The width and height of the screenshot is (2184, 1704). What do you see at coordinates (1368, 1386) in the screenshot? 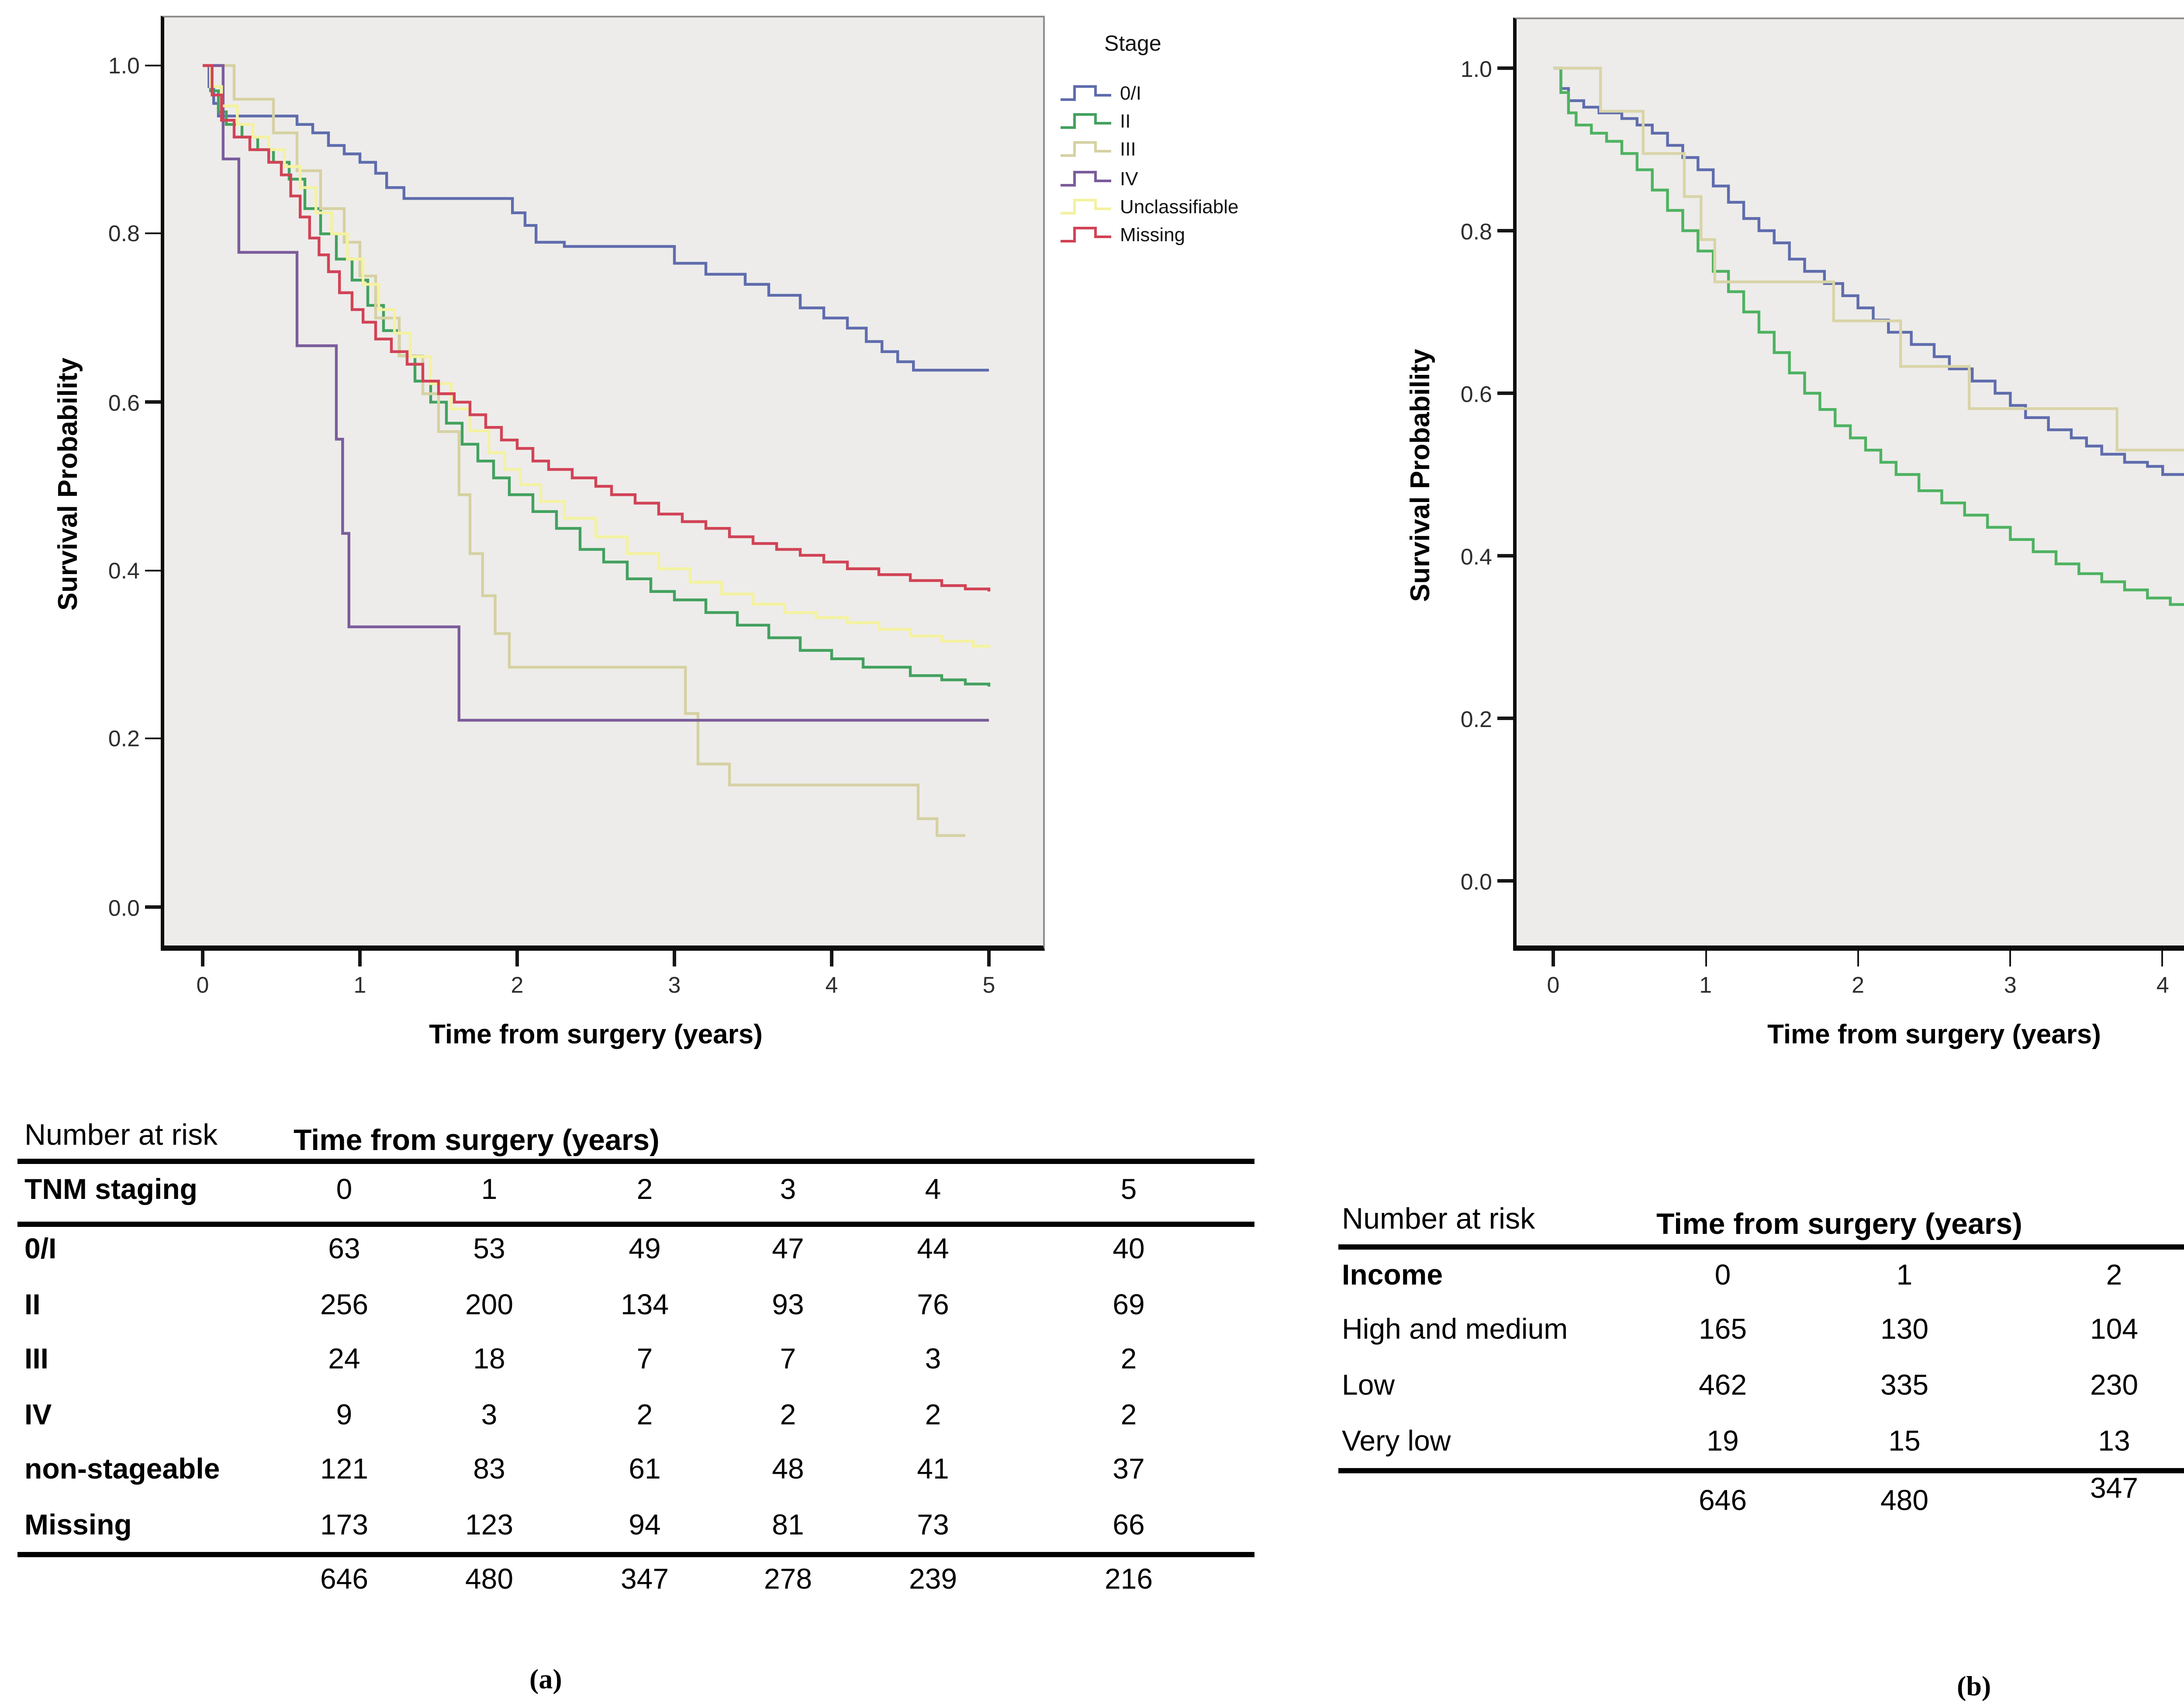
I see `risk-table-row-label: Low` at bounding box center [1368, 1386].